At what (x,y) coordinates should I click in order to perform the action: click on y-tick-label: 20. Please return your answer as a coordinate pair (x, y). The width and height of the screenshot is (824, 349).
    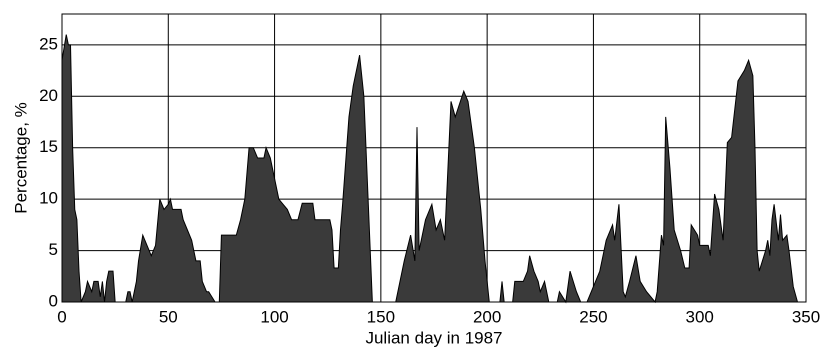
    Looking at the image, I should click on (48, 95).